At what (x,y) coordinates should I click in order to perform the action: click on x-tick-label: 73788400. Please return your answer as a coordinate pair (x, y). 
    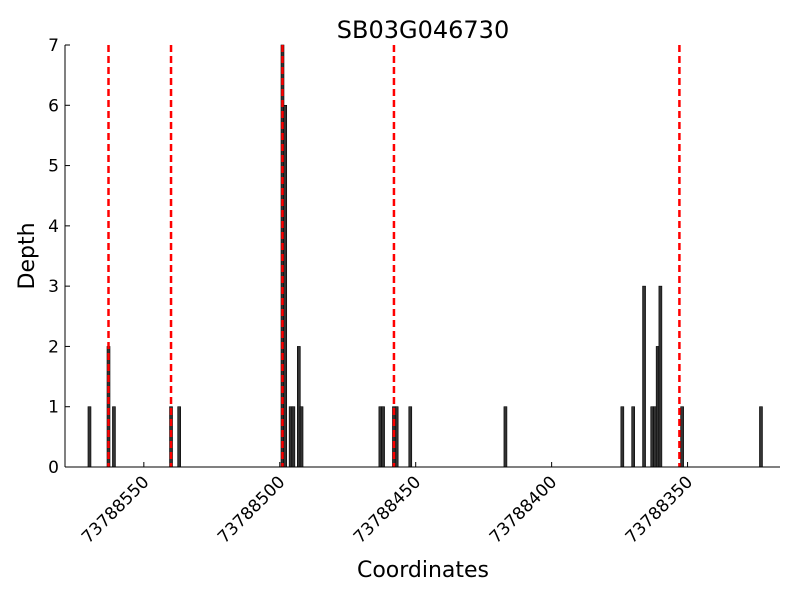
    Looking at the image, I should click on (523, 509).